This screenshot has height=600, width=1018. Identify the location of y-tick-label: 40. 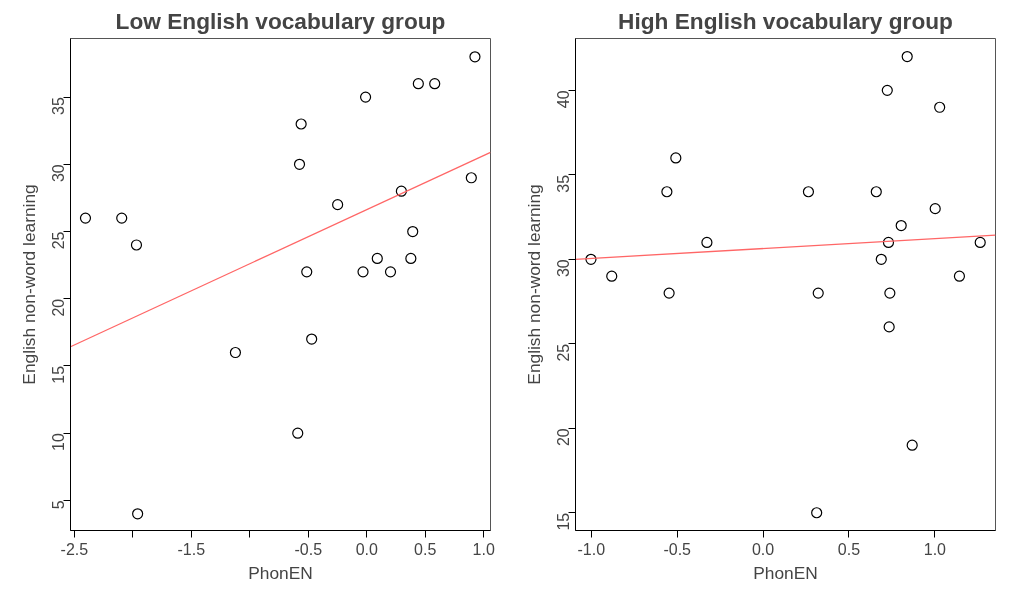
(564, 99).